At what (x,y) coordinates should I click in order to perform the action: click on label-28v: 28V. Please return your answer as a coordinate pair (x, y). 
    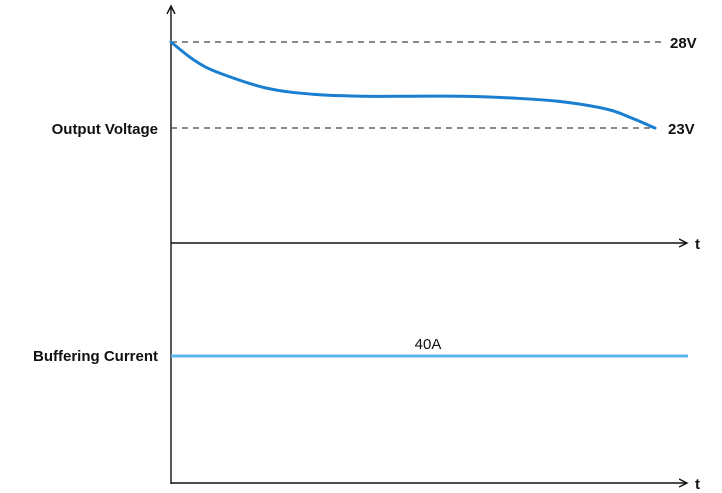
    Looking at the image, I should click on (683, 43).